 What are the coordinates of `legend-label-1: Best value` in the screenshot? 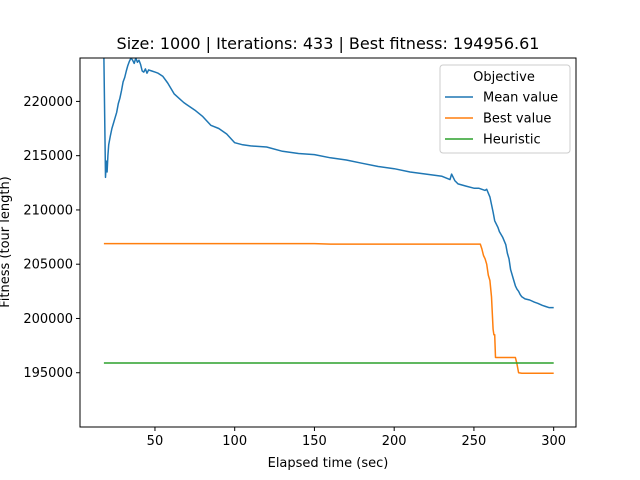 It's located at (517, 119).